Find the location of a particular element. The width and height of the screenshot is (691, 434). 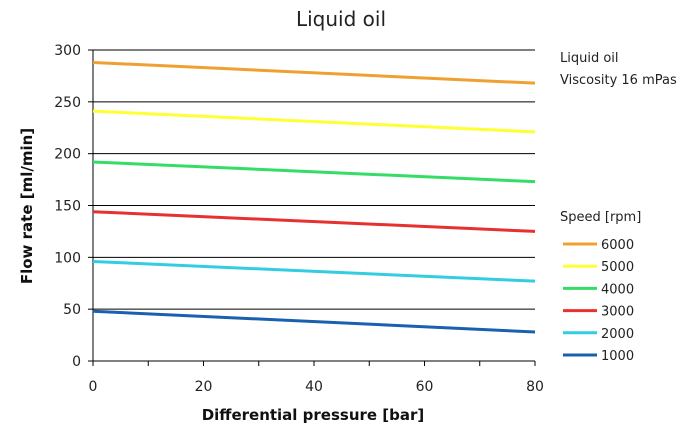

y-tick-label: 300 is located at coordinates (67, 51).